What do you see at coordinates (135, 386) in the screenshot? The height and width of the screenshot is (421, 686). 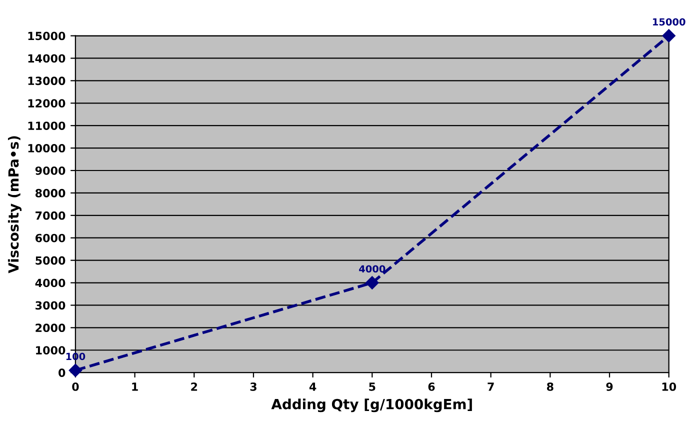 I see `x-tick-label: 1` at bounding box center [135, 386].